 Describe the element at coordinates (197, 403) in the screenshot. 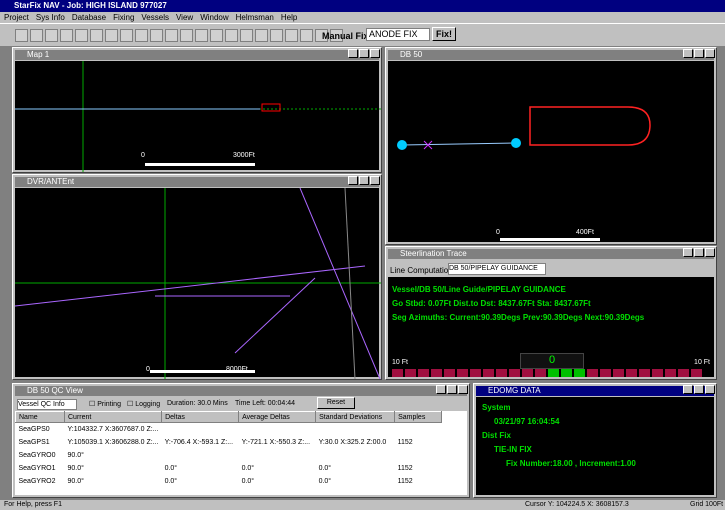

I see `duration: Duration: 30.0 Mins` at that location.